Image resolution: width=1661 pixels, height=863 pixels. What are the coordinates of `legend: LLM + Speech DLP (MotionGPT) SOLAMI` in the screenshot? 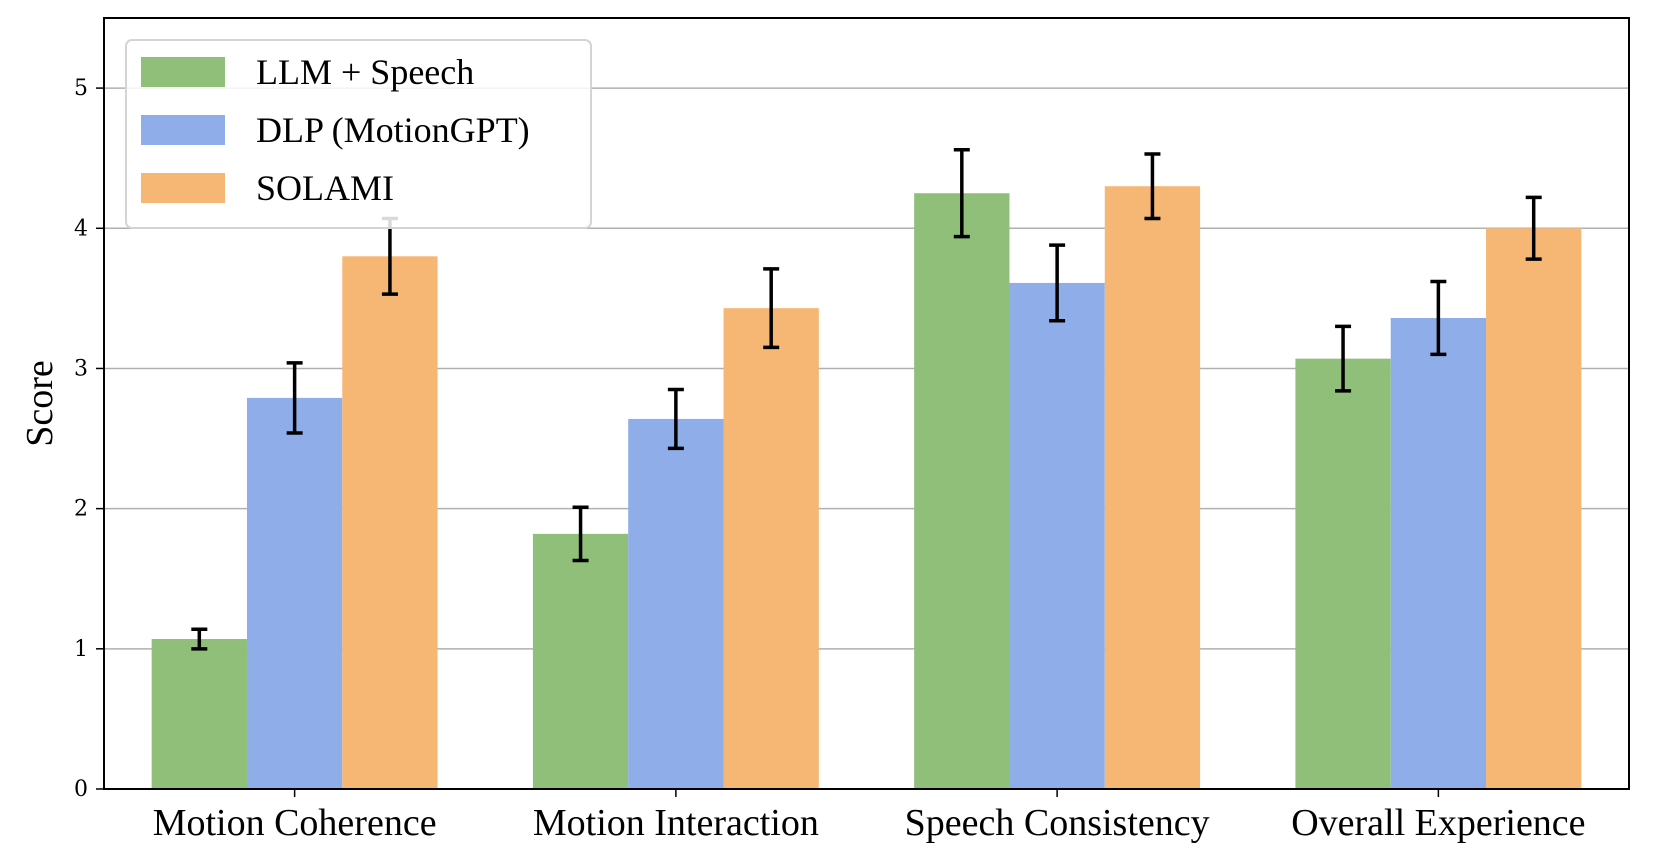 It's located at (358, 134).